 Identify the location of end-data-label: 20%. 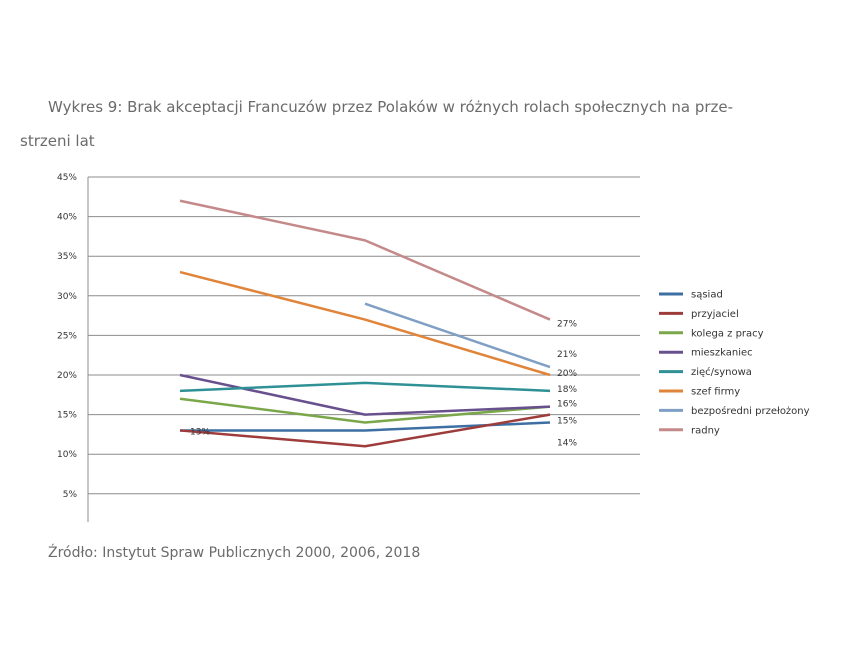
(567, 374).